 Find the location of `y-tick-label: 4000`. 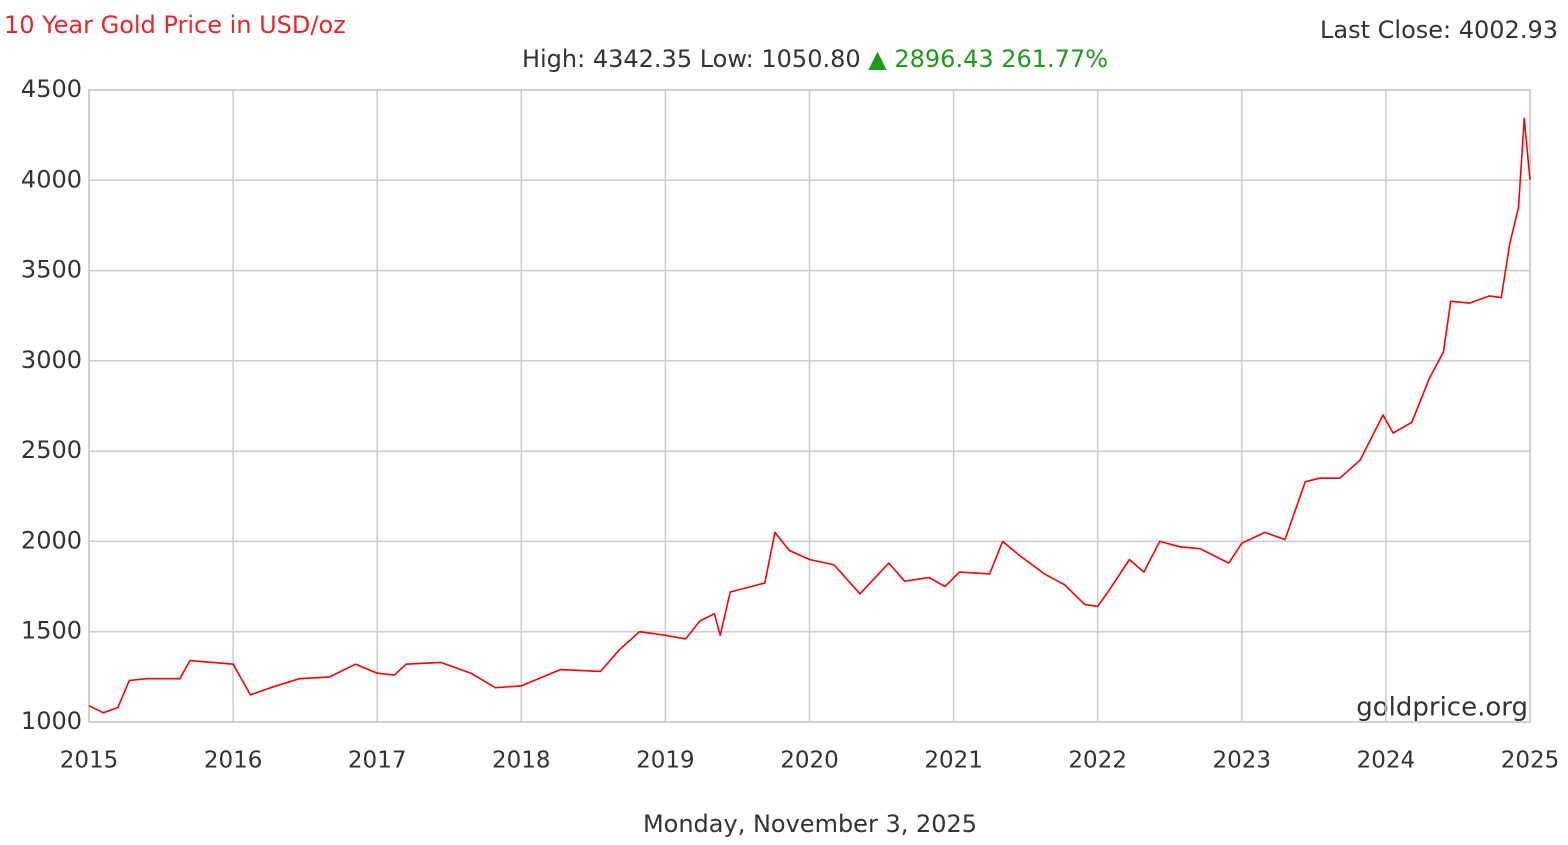

y-tick-label: 4000 is located at coordinates (51, 179).